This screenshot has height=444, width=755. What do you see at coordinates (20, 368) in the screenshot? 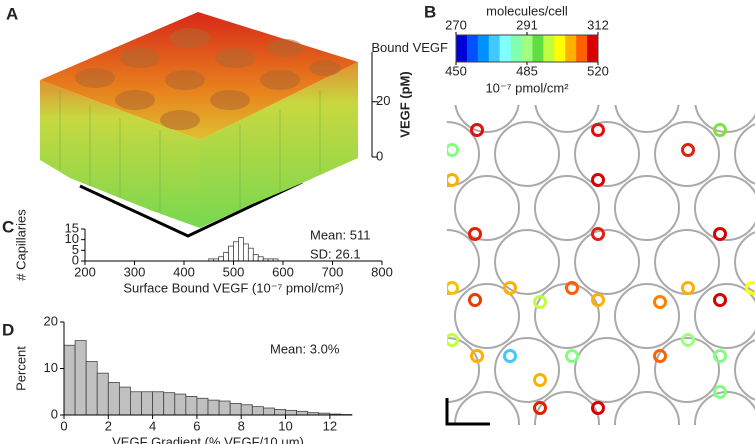
I see `y-axis-label: Percent` at bounding box center [20, 368].